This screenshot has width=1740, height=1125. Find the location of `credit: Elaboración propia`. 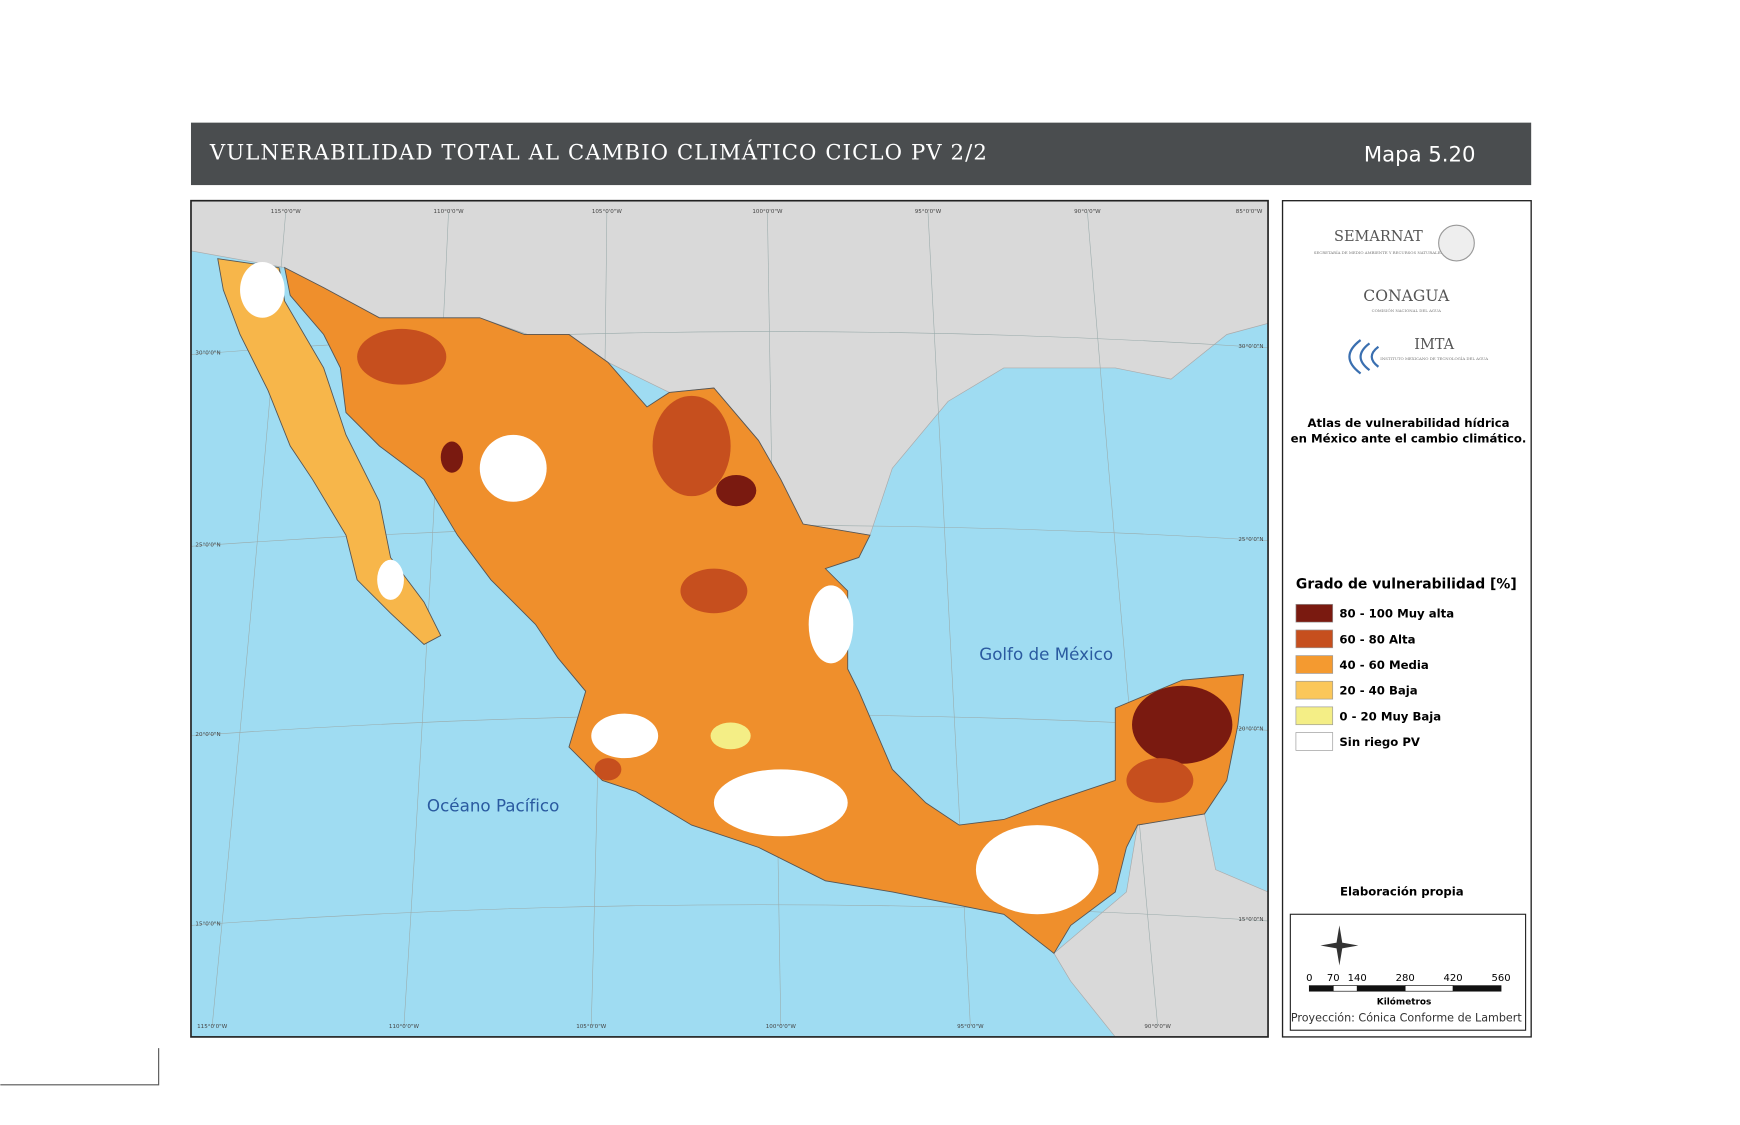

credit: Elaboración propia is located at coordinates (1402, 891).